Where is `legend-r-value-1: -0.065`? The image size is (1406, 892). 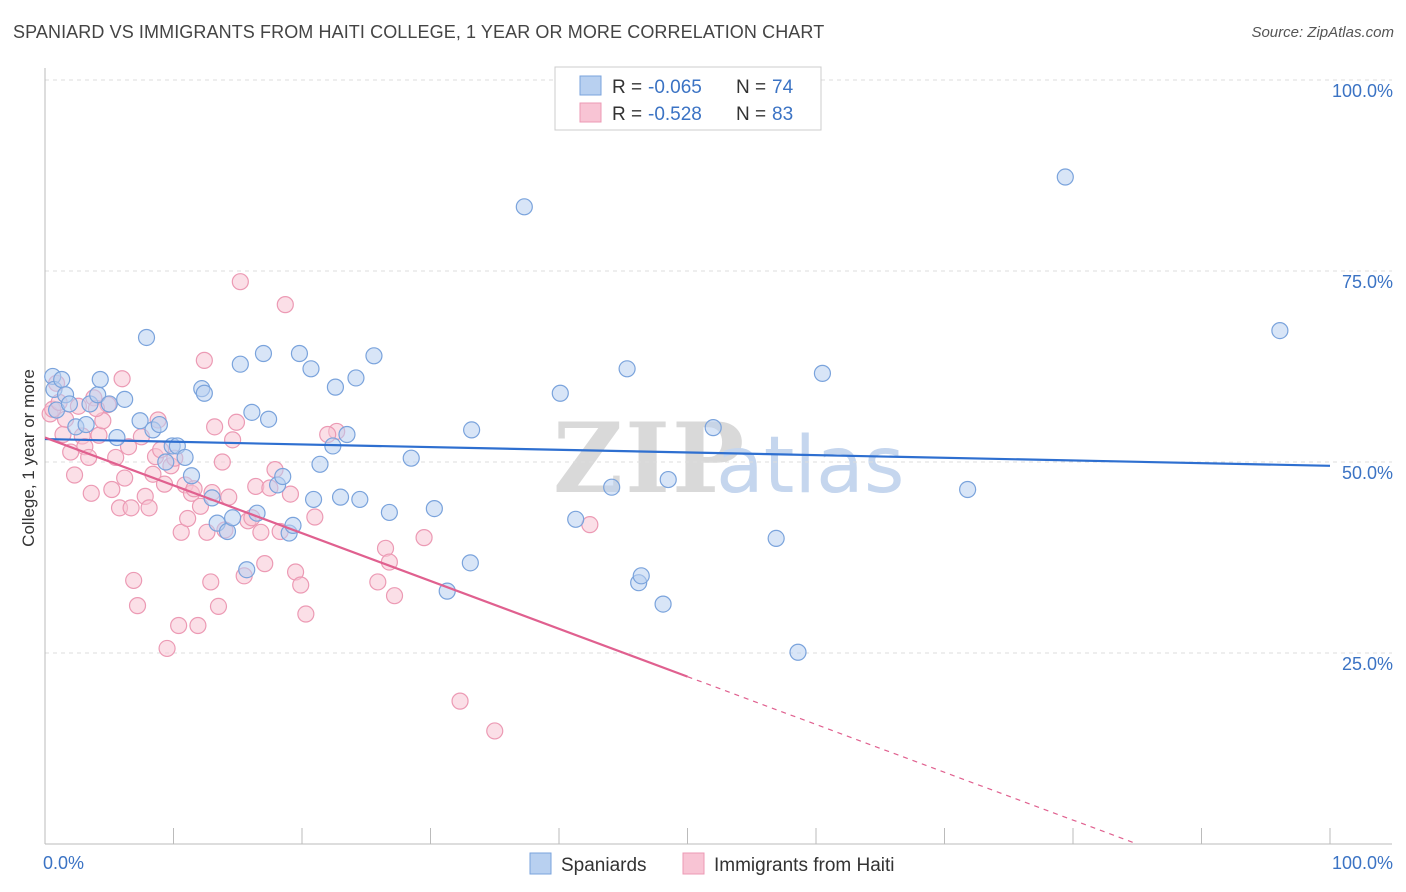
legend-r-value-1: -0.065 is located at coordinates (675, 87).